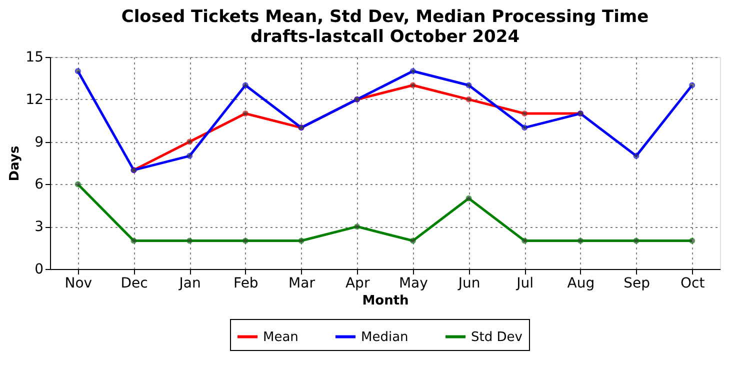 The width and height of the screenshot is (740, 378). I want to click on x-tick-label: Oct, so click(693, 284).